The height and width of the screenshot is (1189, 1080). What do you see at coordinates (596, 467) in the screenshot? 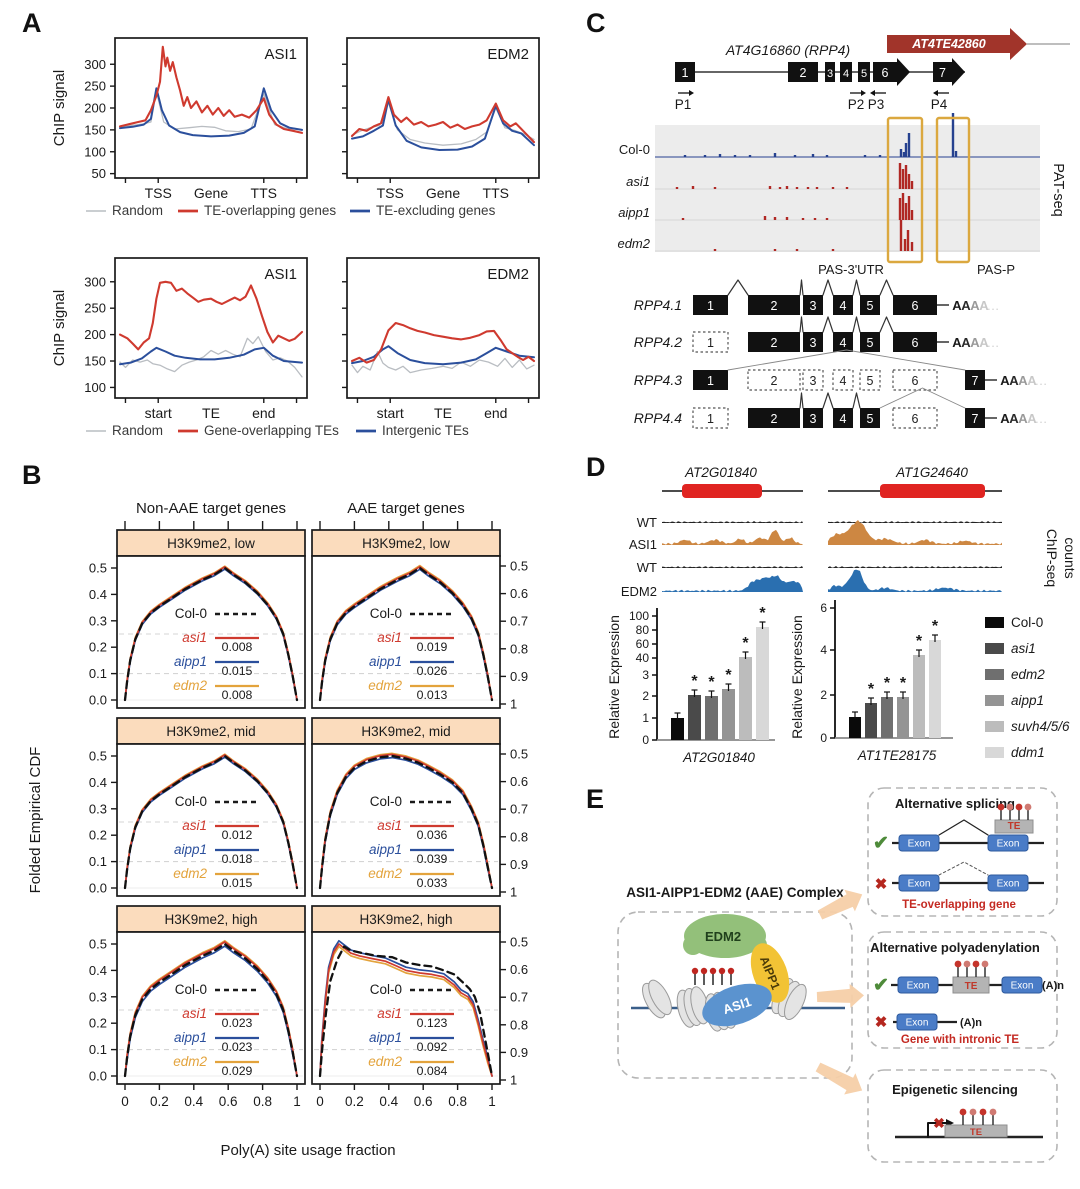
I see `panel-d-letter: D` at bounding box center [596, 467].